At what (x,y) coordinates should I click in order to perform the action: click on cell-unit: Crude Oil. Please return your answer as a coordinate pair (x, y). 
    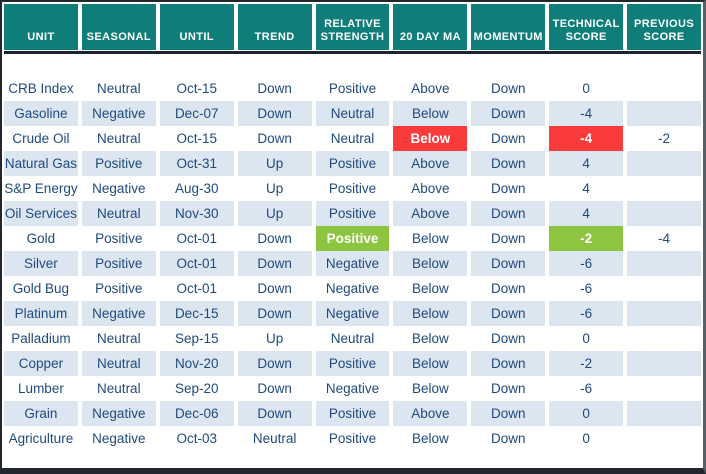
    Looking at the image, I should click on (41, 138).